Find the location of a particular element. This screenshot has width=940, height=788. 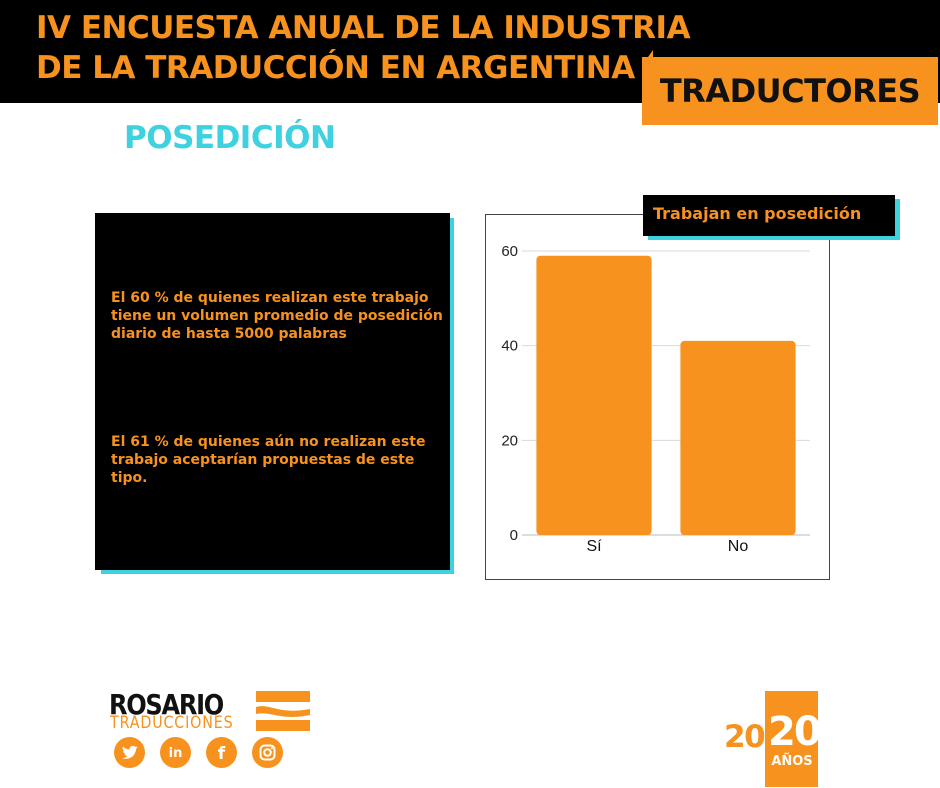

anniversary-year-right: 20 is located at coordinates (795, 732).